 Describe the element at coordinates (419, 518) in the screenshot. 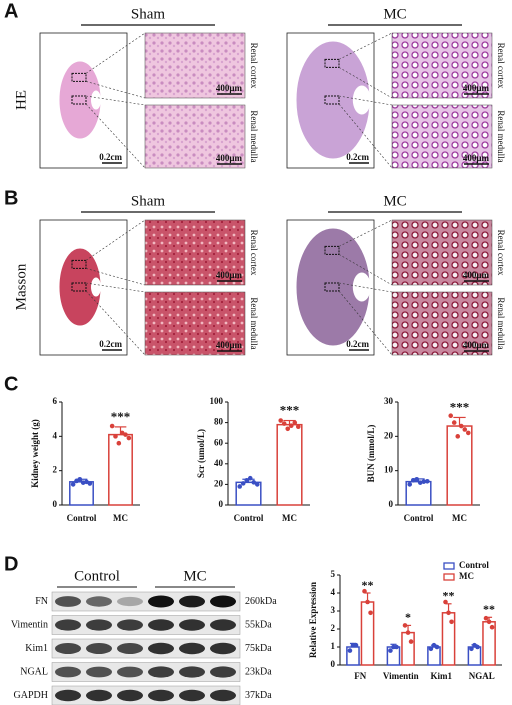

I see `x-tick-label: Control` at that location.